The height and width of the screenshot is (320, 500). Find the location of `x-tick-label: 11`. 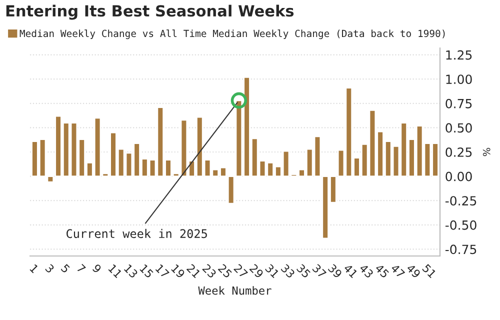

x-tick-label: 11 is located at coordinates (115, 271).